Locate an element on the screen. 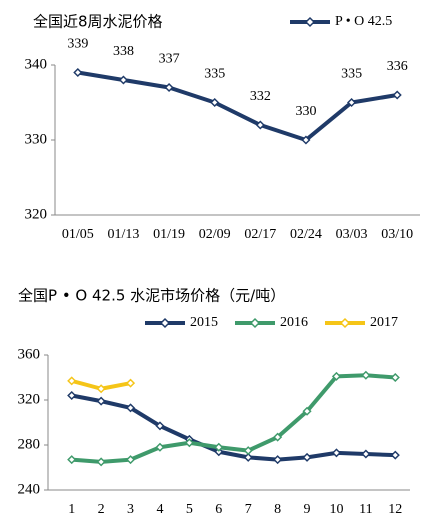 The height and width of the screenshot is (532, 428). data-label: 330 is located at coordinates (305, 111).